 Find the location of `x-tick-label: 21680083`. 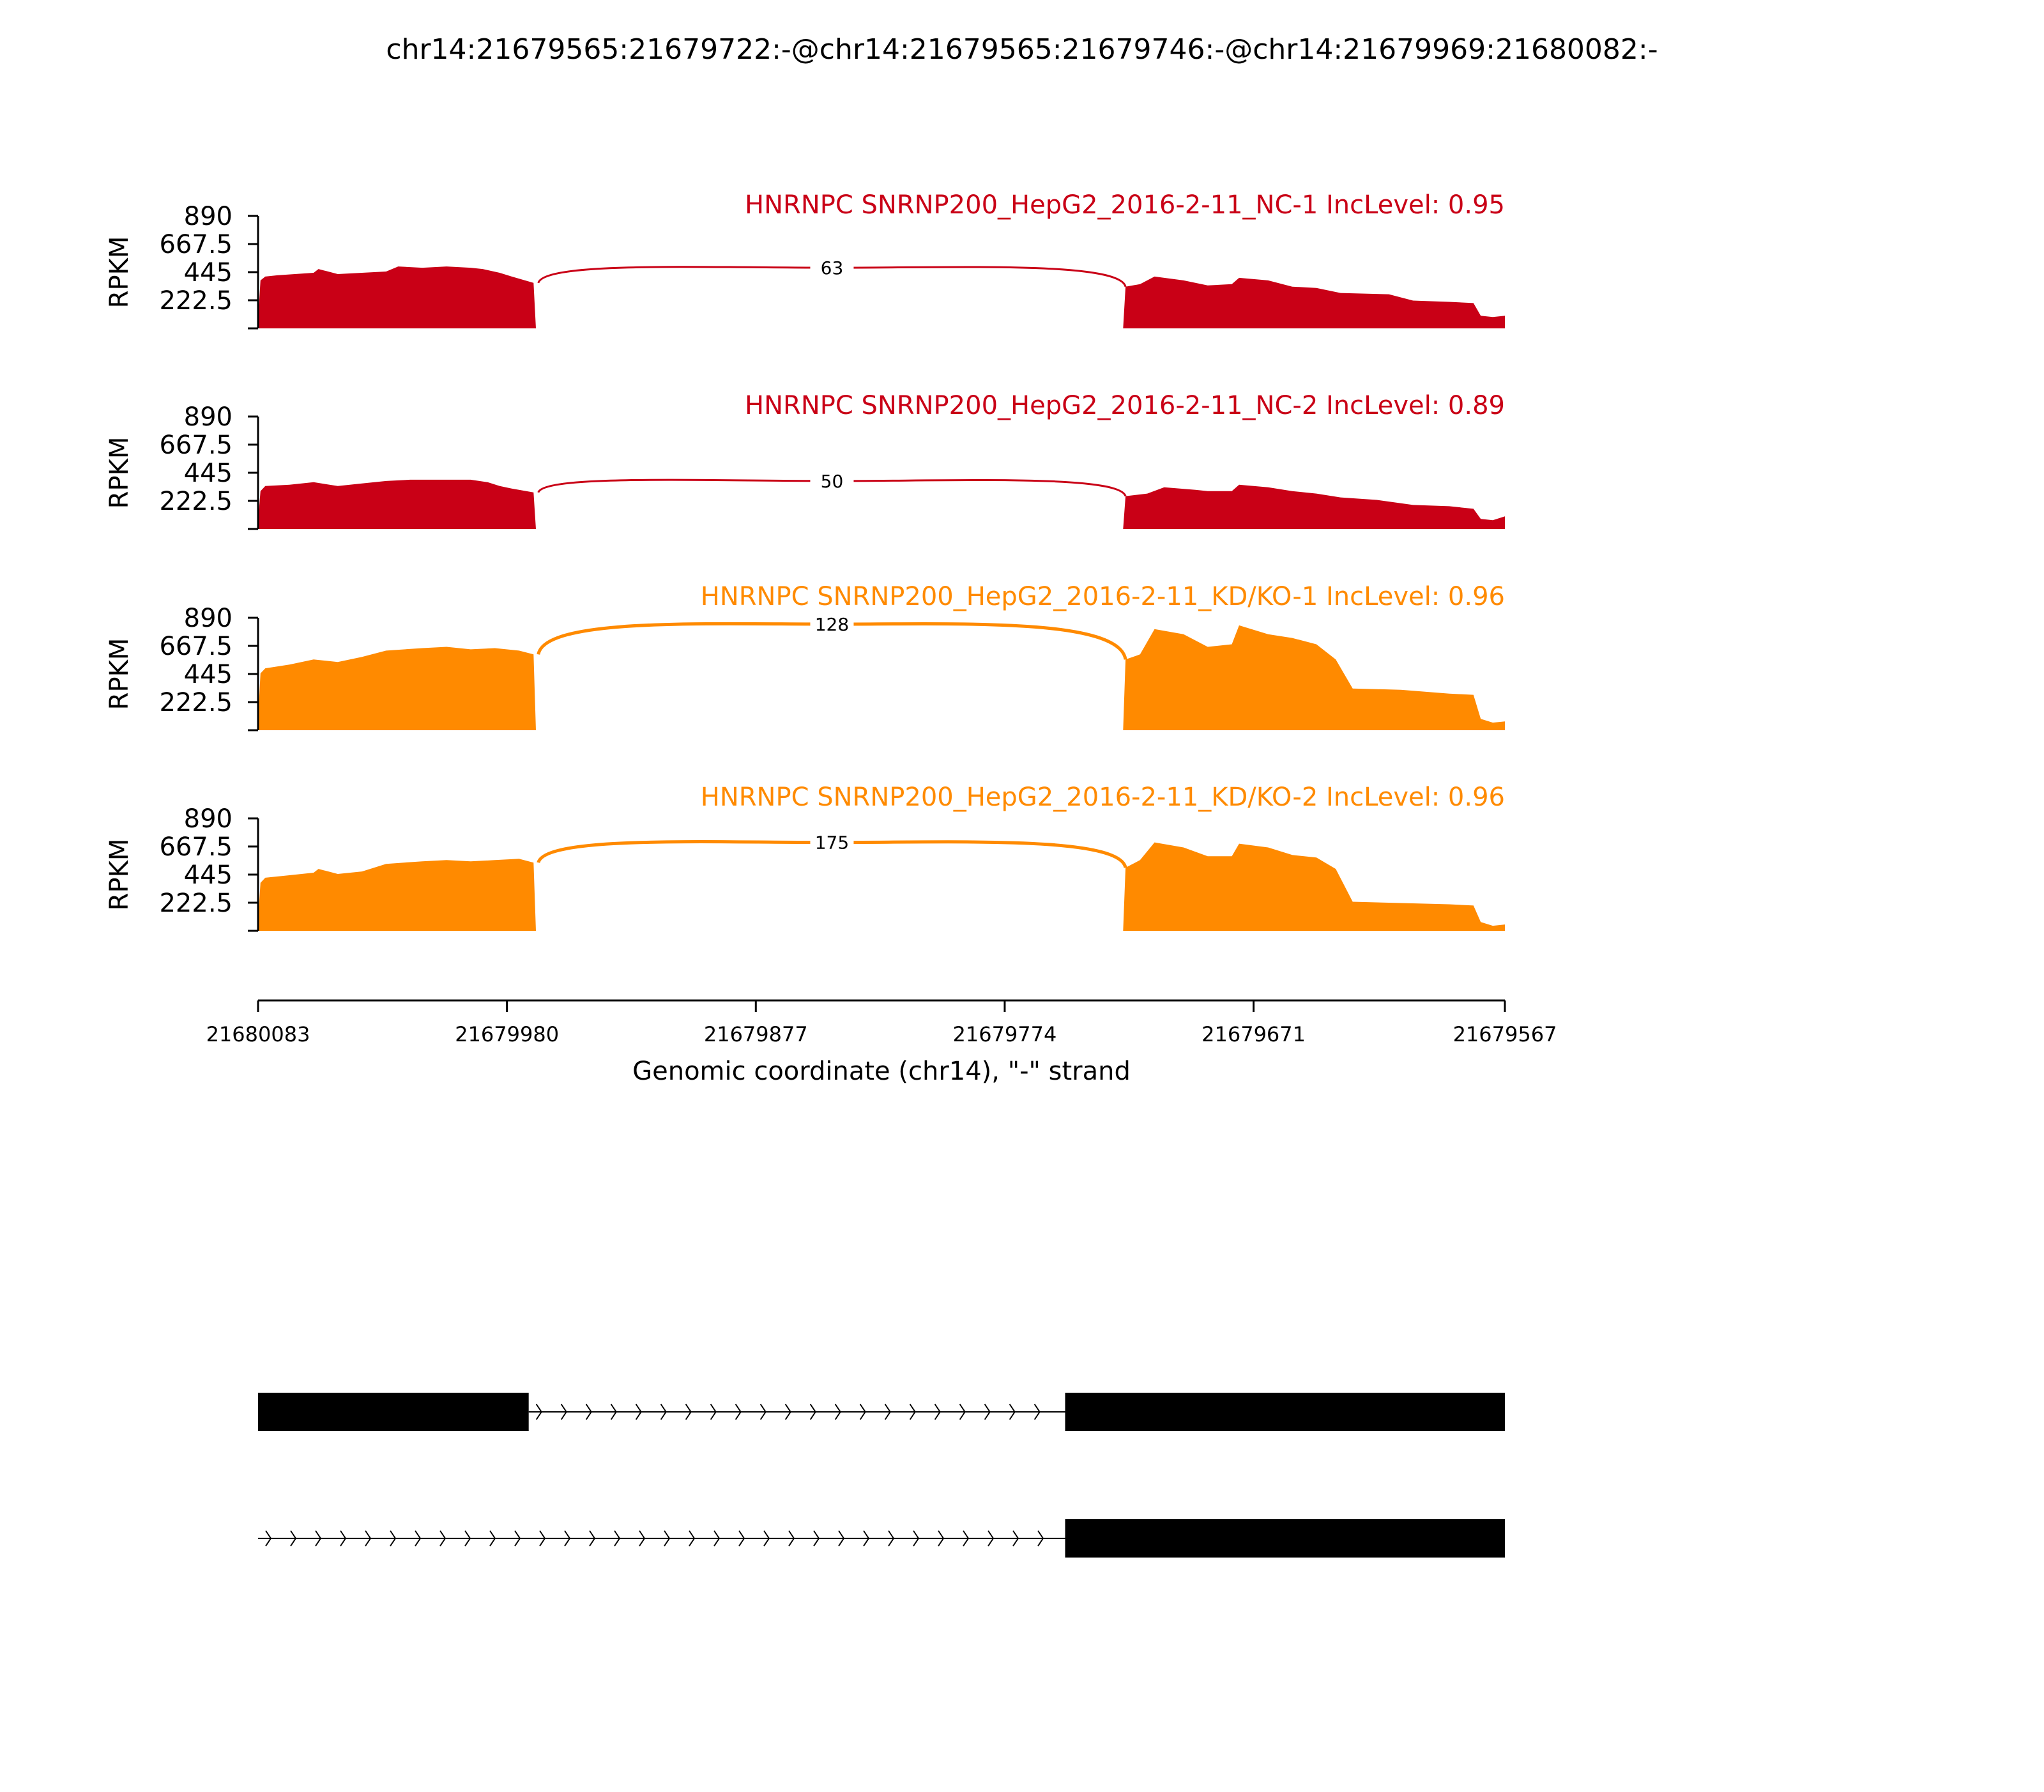

x-tick-label: 21680083 is located at coordinates (258, 1034).